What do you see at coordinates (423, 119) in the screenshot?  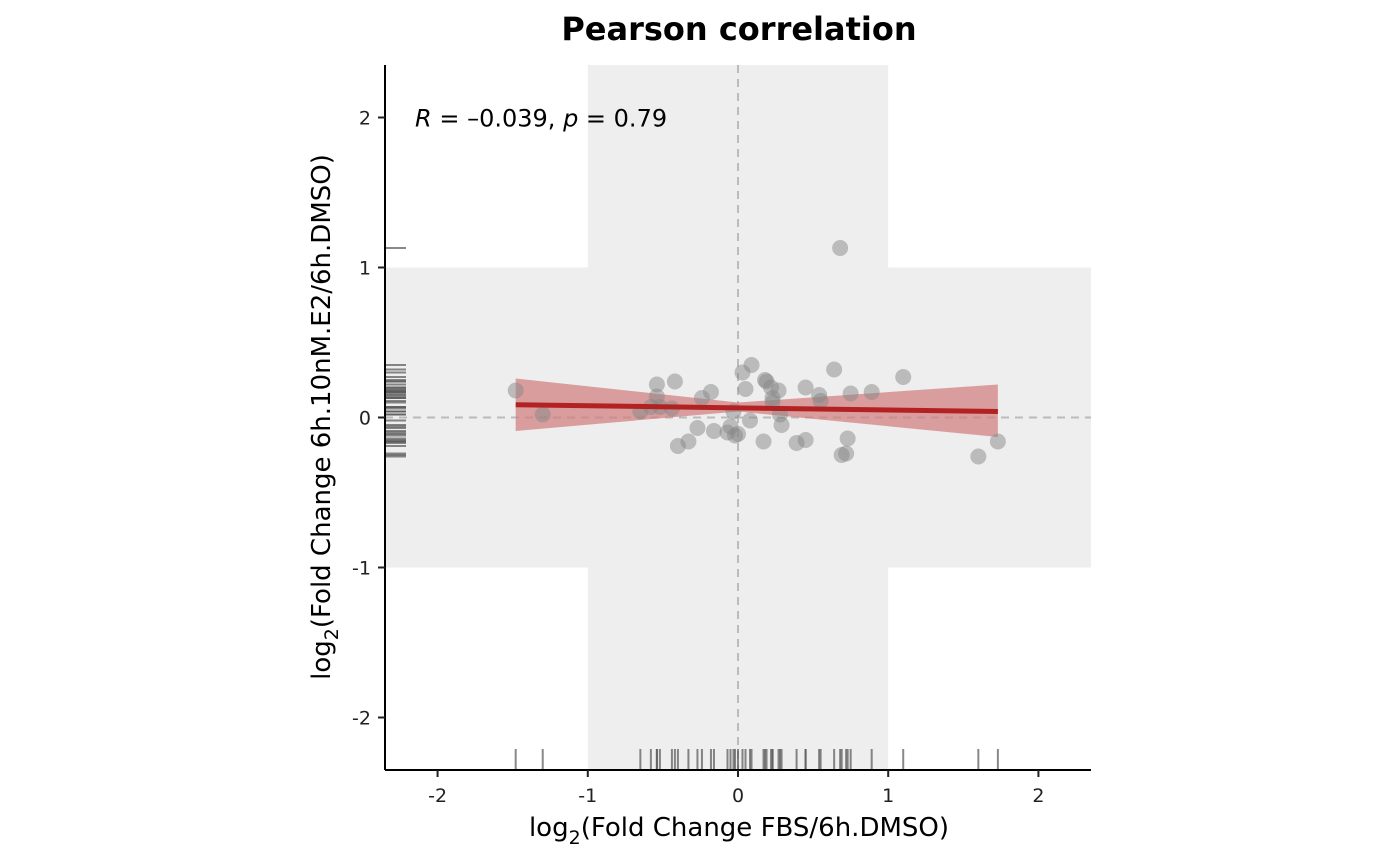 I see `r-symbol: R` at bounding box center [423, 119].